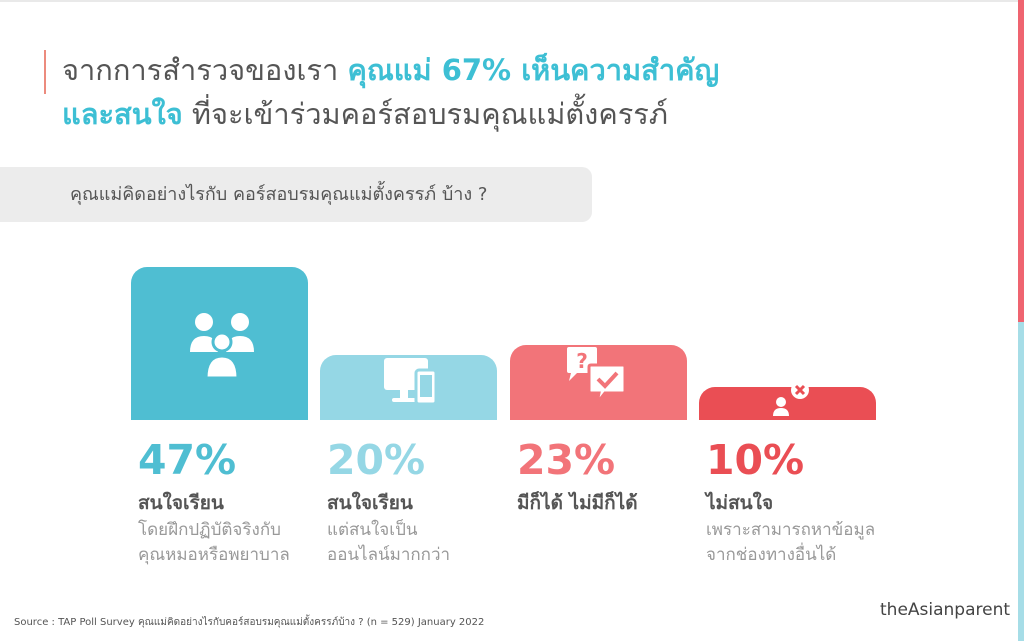 This screenshot has width=1024, height=641. Describe the element at coordinates (410, 384) in the screenshot. I see `devices-icon` at that location.